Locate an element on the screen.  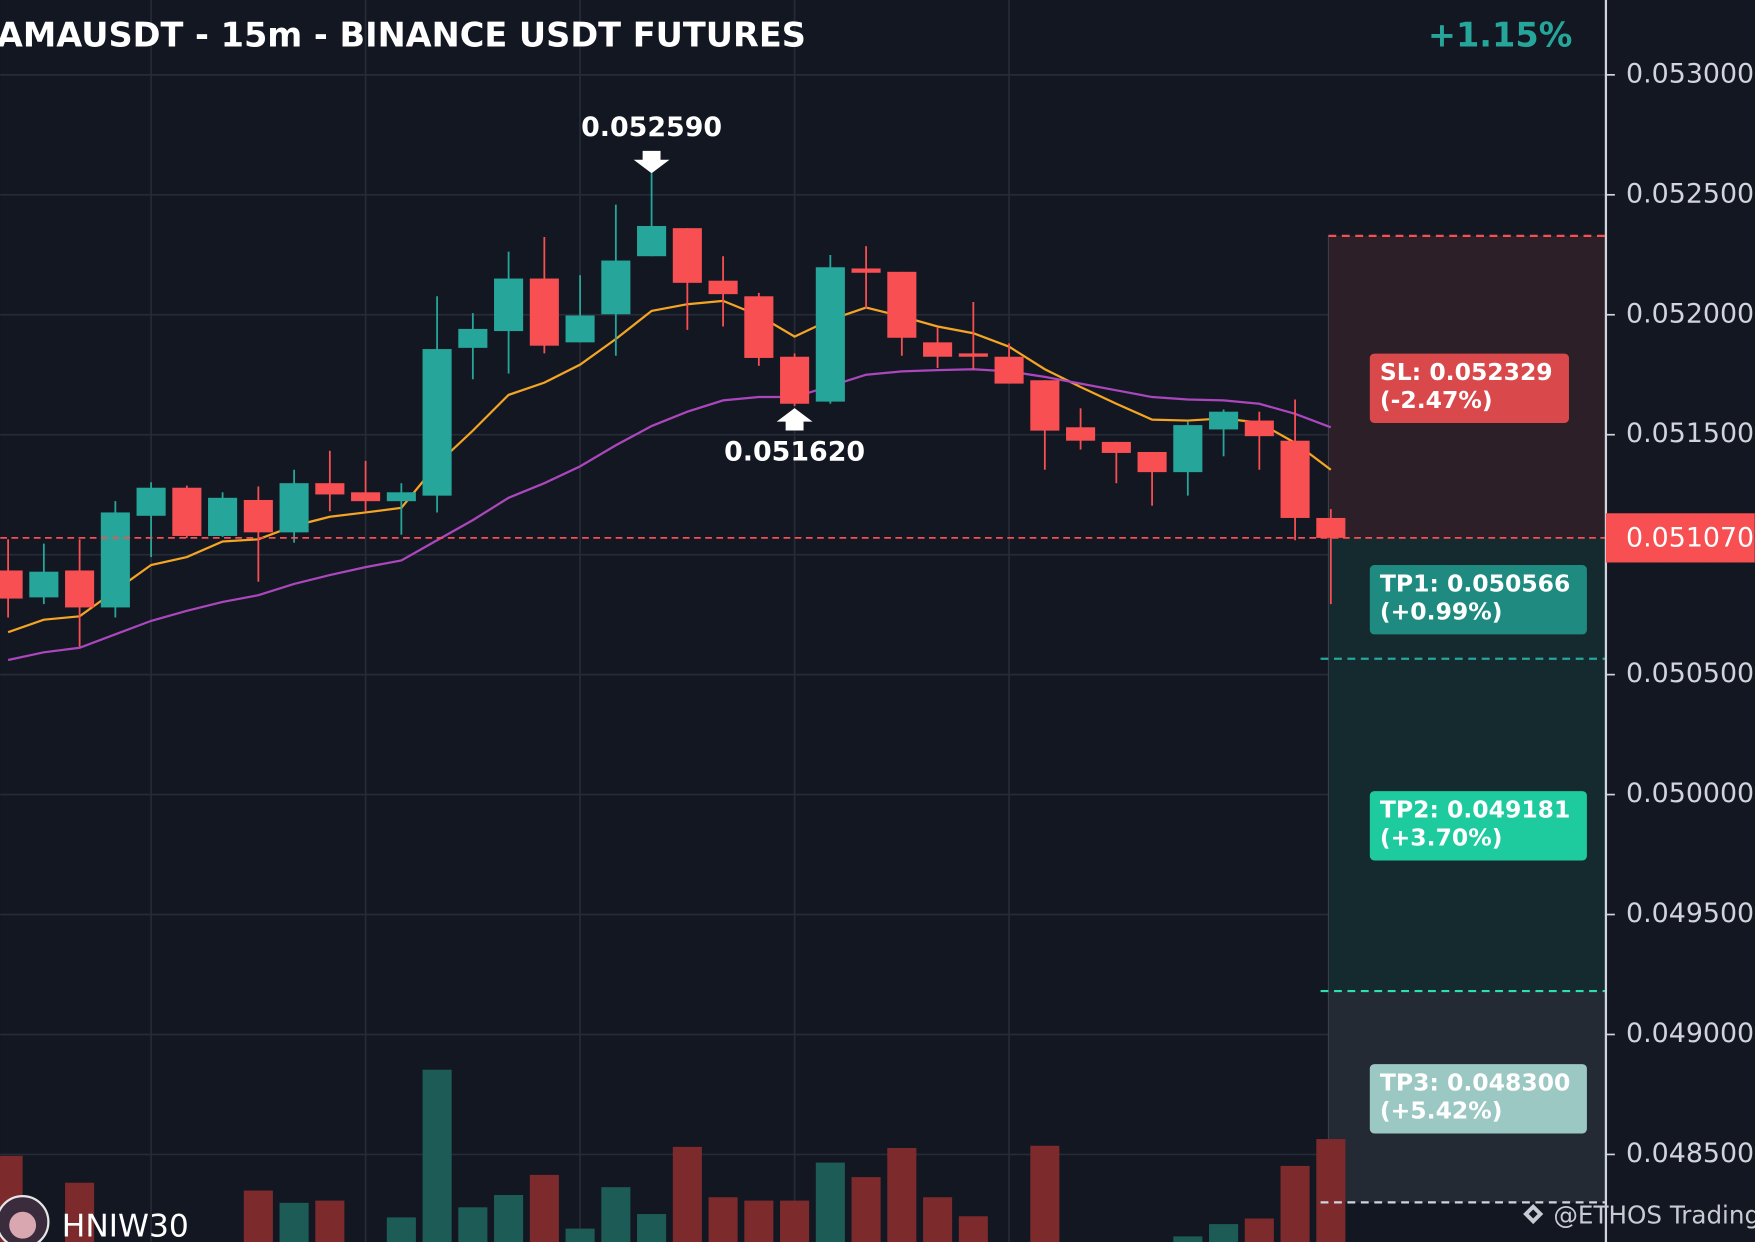
author: HNIW30 is located at coordinates (125, 1225).